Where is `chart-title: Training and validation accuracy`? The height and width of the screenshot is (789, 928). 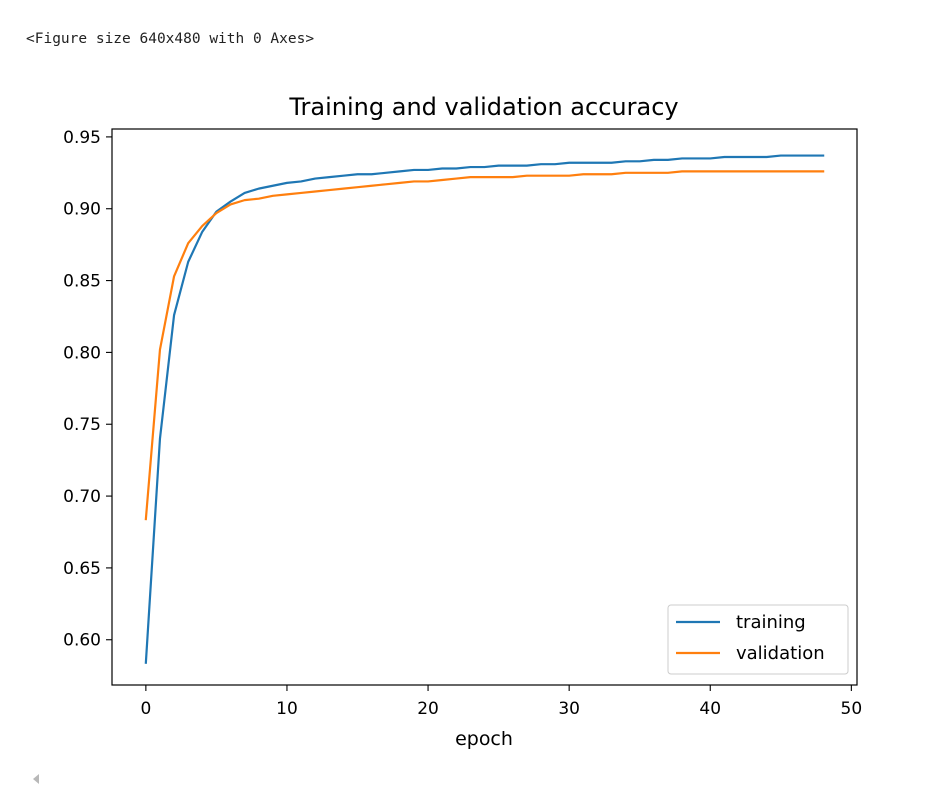 chart-title: Training and validation accuracy is located at coordinates (483, 107).